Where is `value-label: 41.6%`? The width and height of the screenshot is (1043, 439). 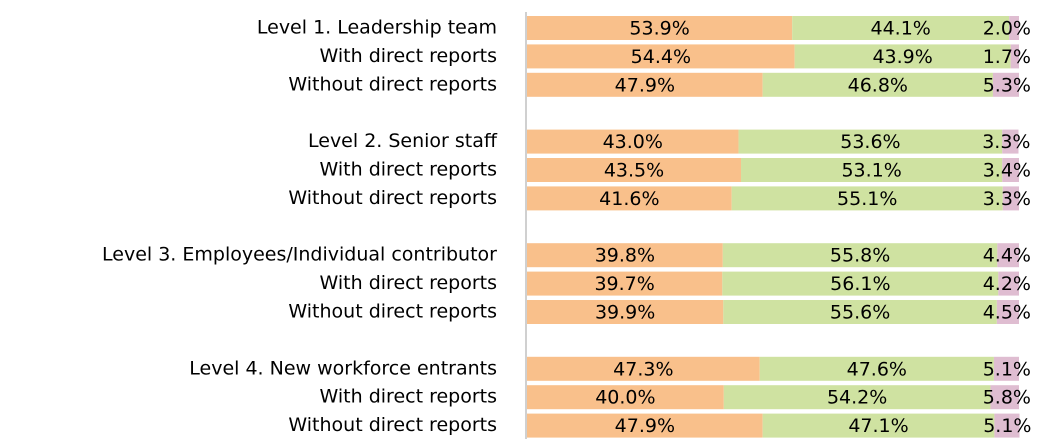
value-label: 41.6% is located at coordinates (629, 199).